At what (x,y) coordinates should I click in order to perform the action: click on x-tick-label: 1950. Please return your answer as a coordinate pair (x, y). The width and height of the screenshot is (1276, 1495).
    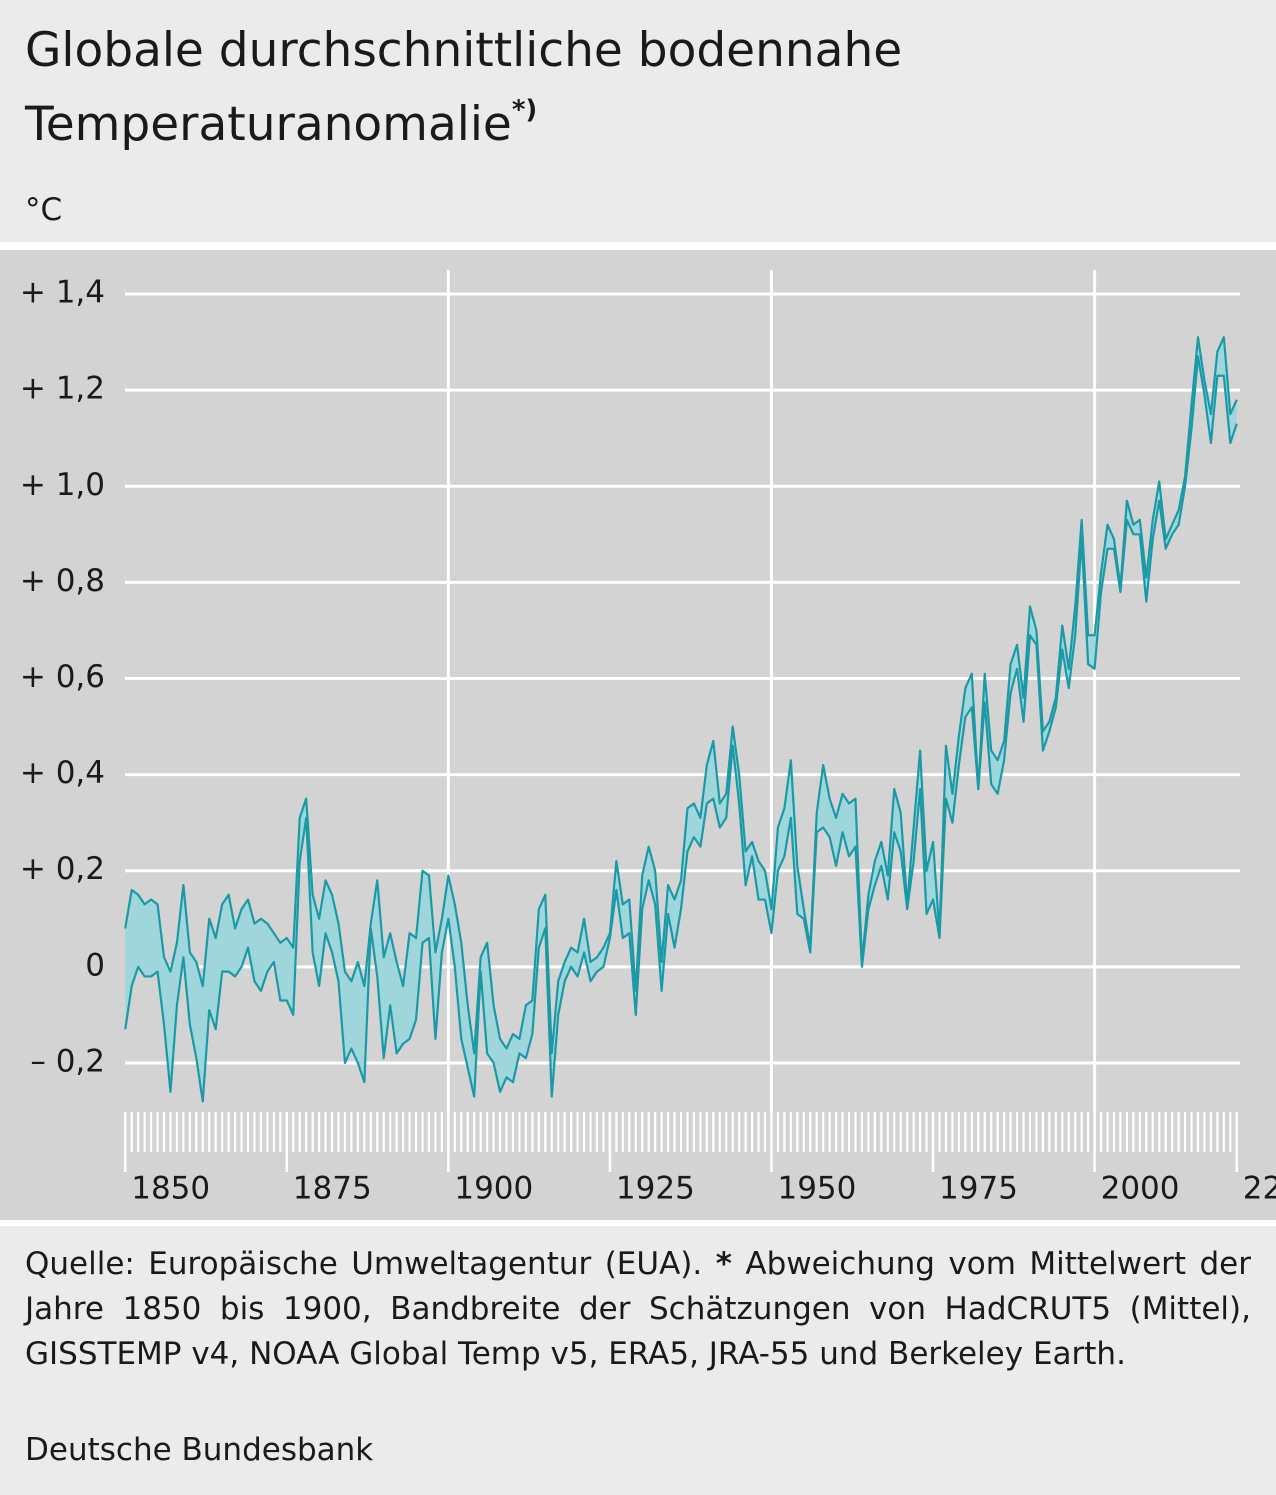
    Looking at the image, I should click on (816, 1189).